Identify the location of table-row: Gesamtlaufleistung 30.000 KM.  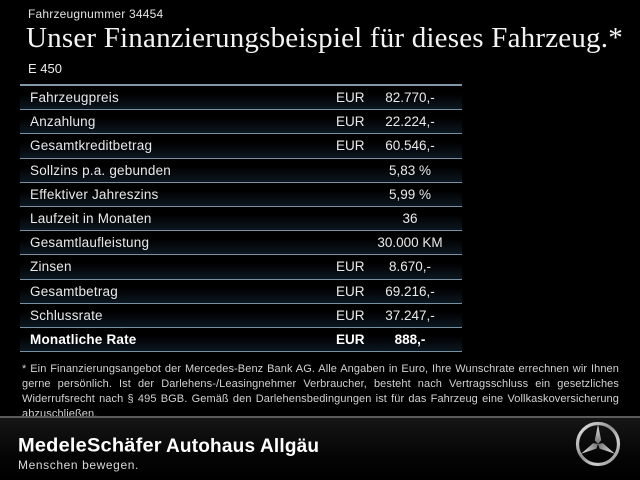
(241, 243).